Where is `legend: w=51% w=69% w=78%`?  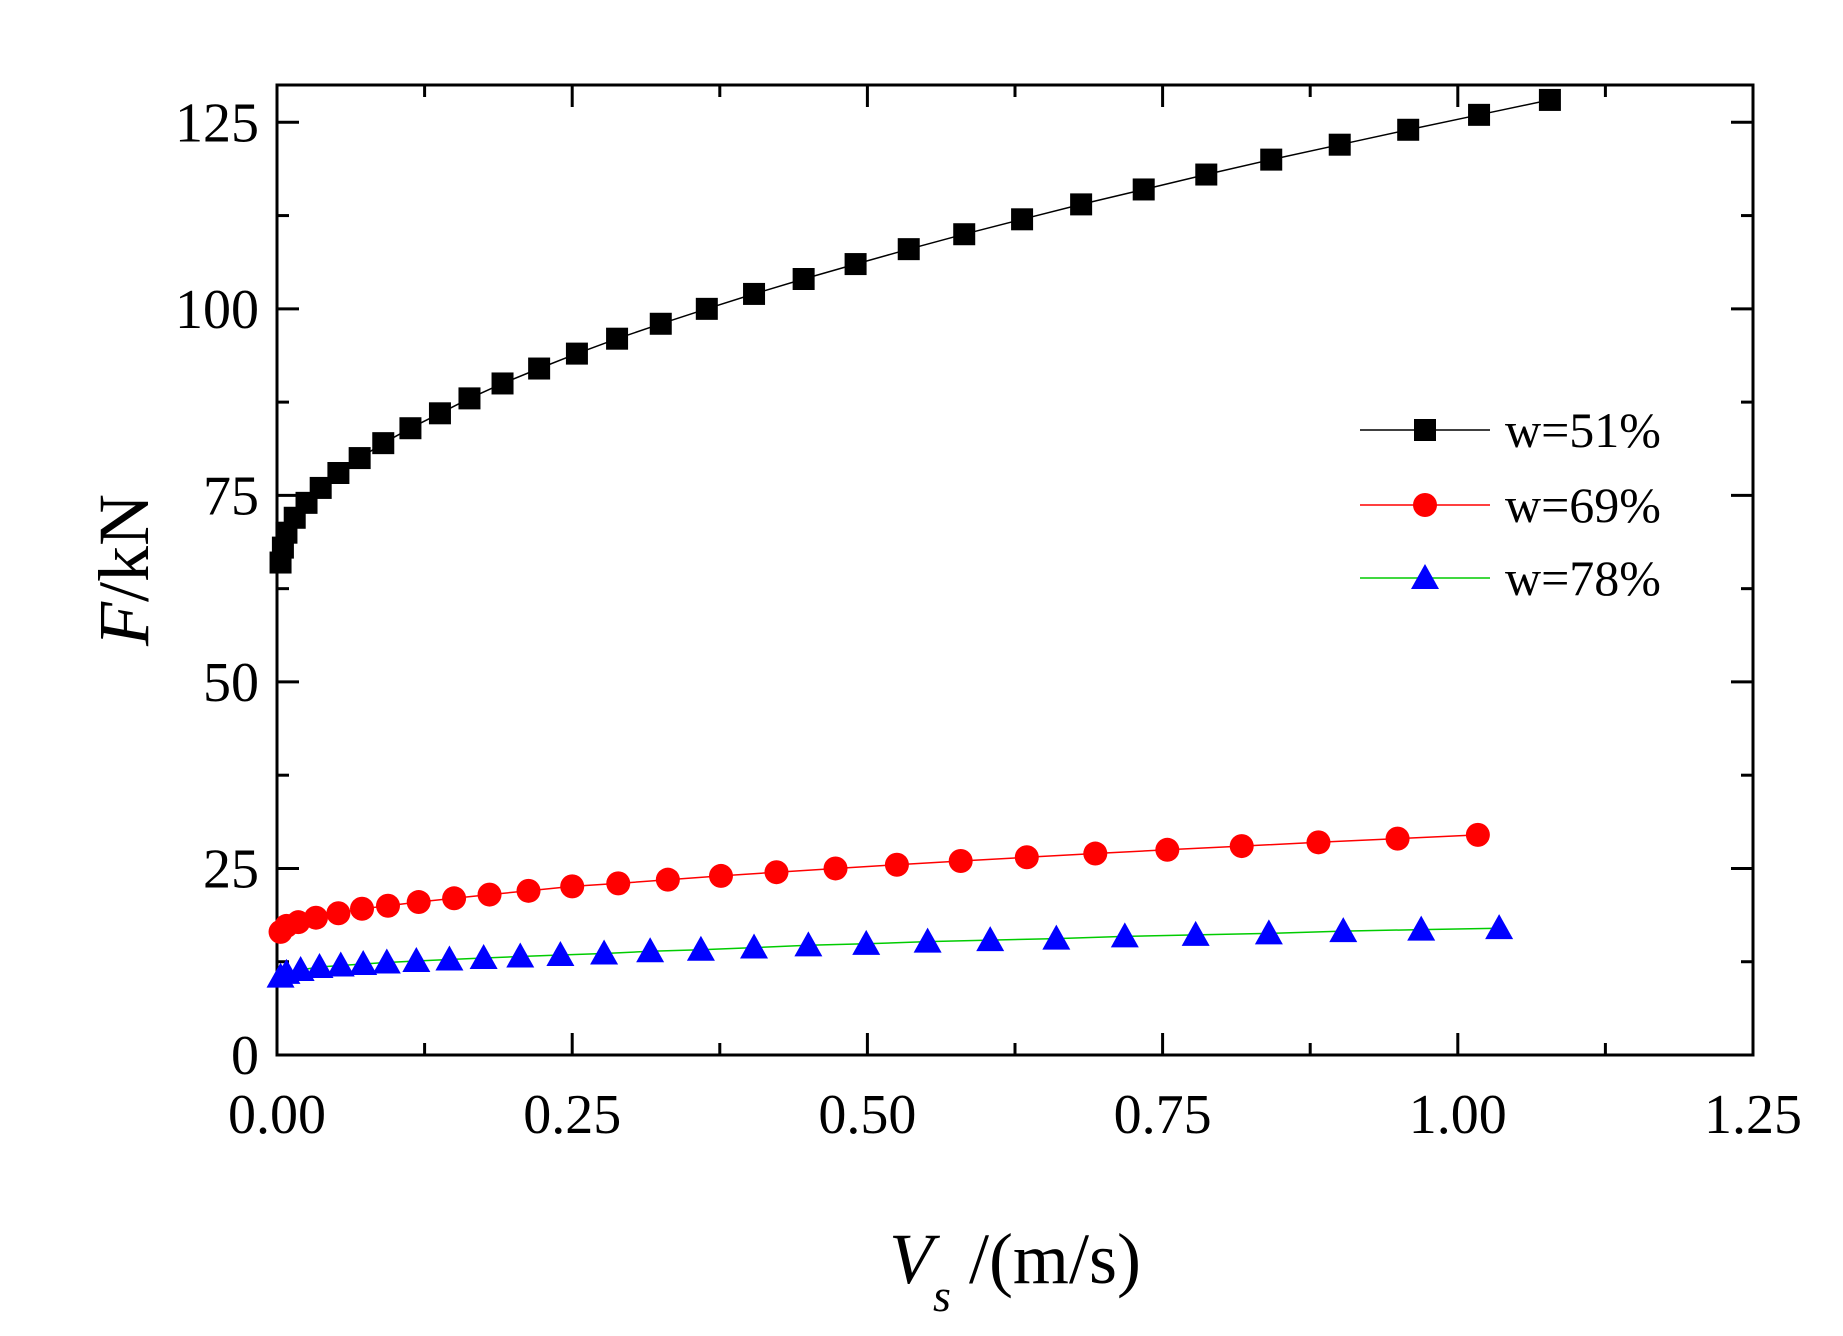
legend: w=51% w=69% w=78% is located at coordinates (1510, 504).